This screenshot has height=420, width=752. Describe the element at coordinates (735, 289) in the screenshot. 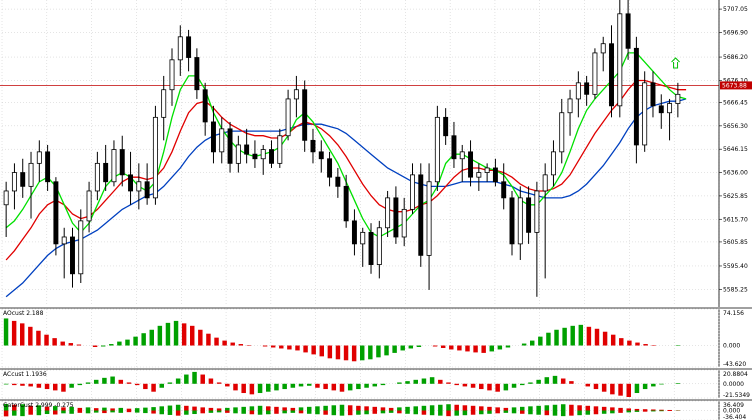

I see `main-tick-label: 5585.25` at that location.